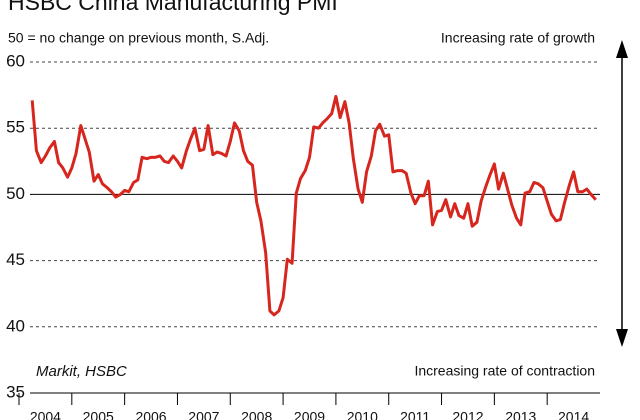 The height and width of the screenshot is (420, 640). Describe the element at coordinates (138, 38) in the screenshot. I see `chart-subtitle: 50 = no change on previous month, S.Adj.` at that location.